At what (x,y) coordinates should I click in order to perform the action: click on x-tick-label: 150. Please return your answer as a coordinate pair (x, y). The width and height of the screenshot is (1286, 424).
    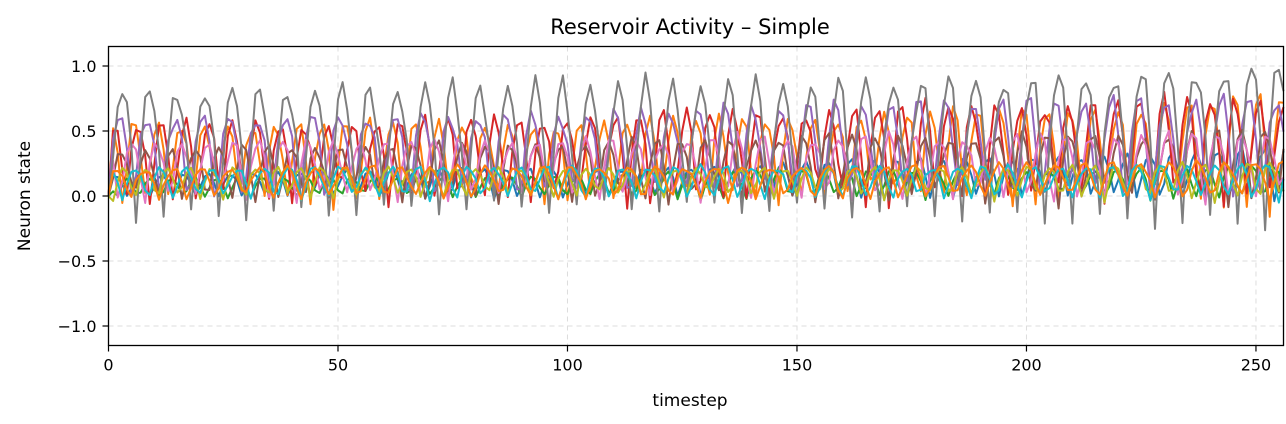
    Looking at the image, I should click on (797, 365).